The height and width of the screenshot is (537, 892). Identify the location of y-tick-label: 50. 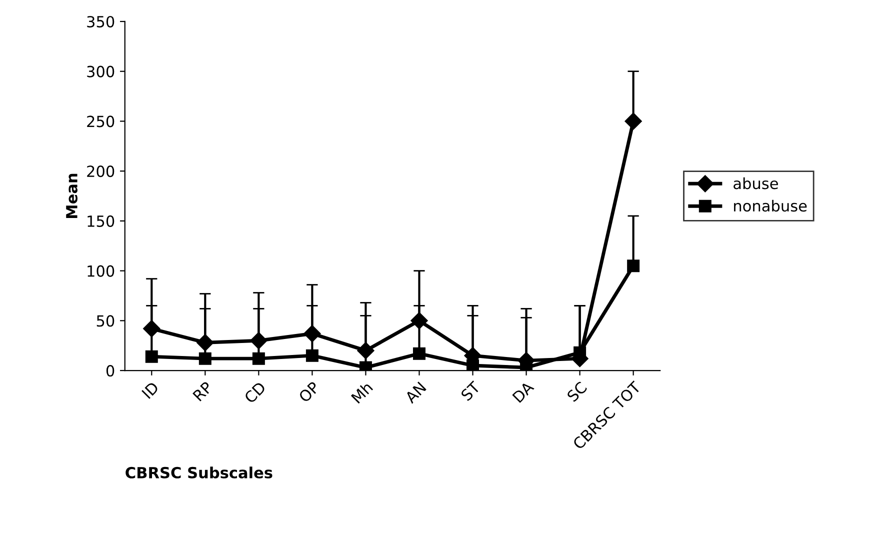
(105, 321).